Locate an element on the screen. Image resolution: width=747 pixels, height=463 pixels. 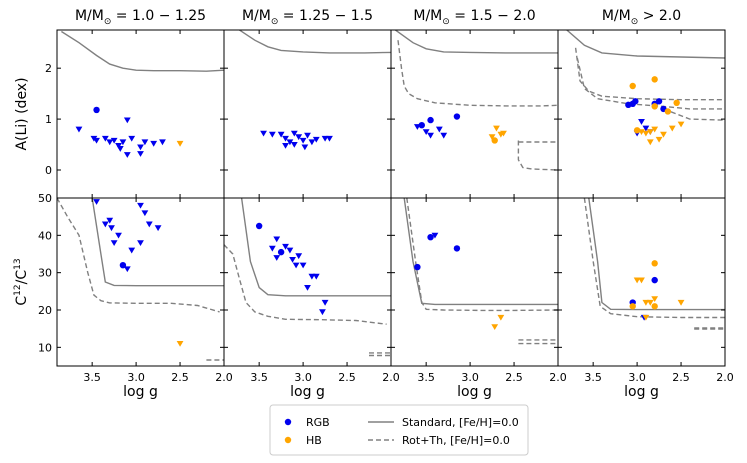
cc-label-part: 12 is located at coordinates (18, 289).